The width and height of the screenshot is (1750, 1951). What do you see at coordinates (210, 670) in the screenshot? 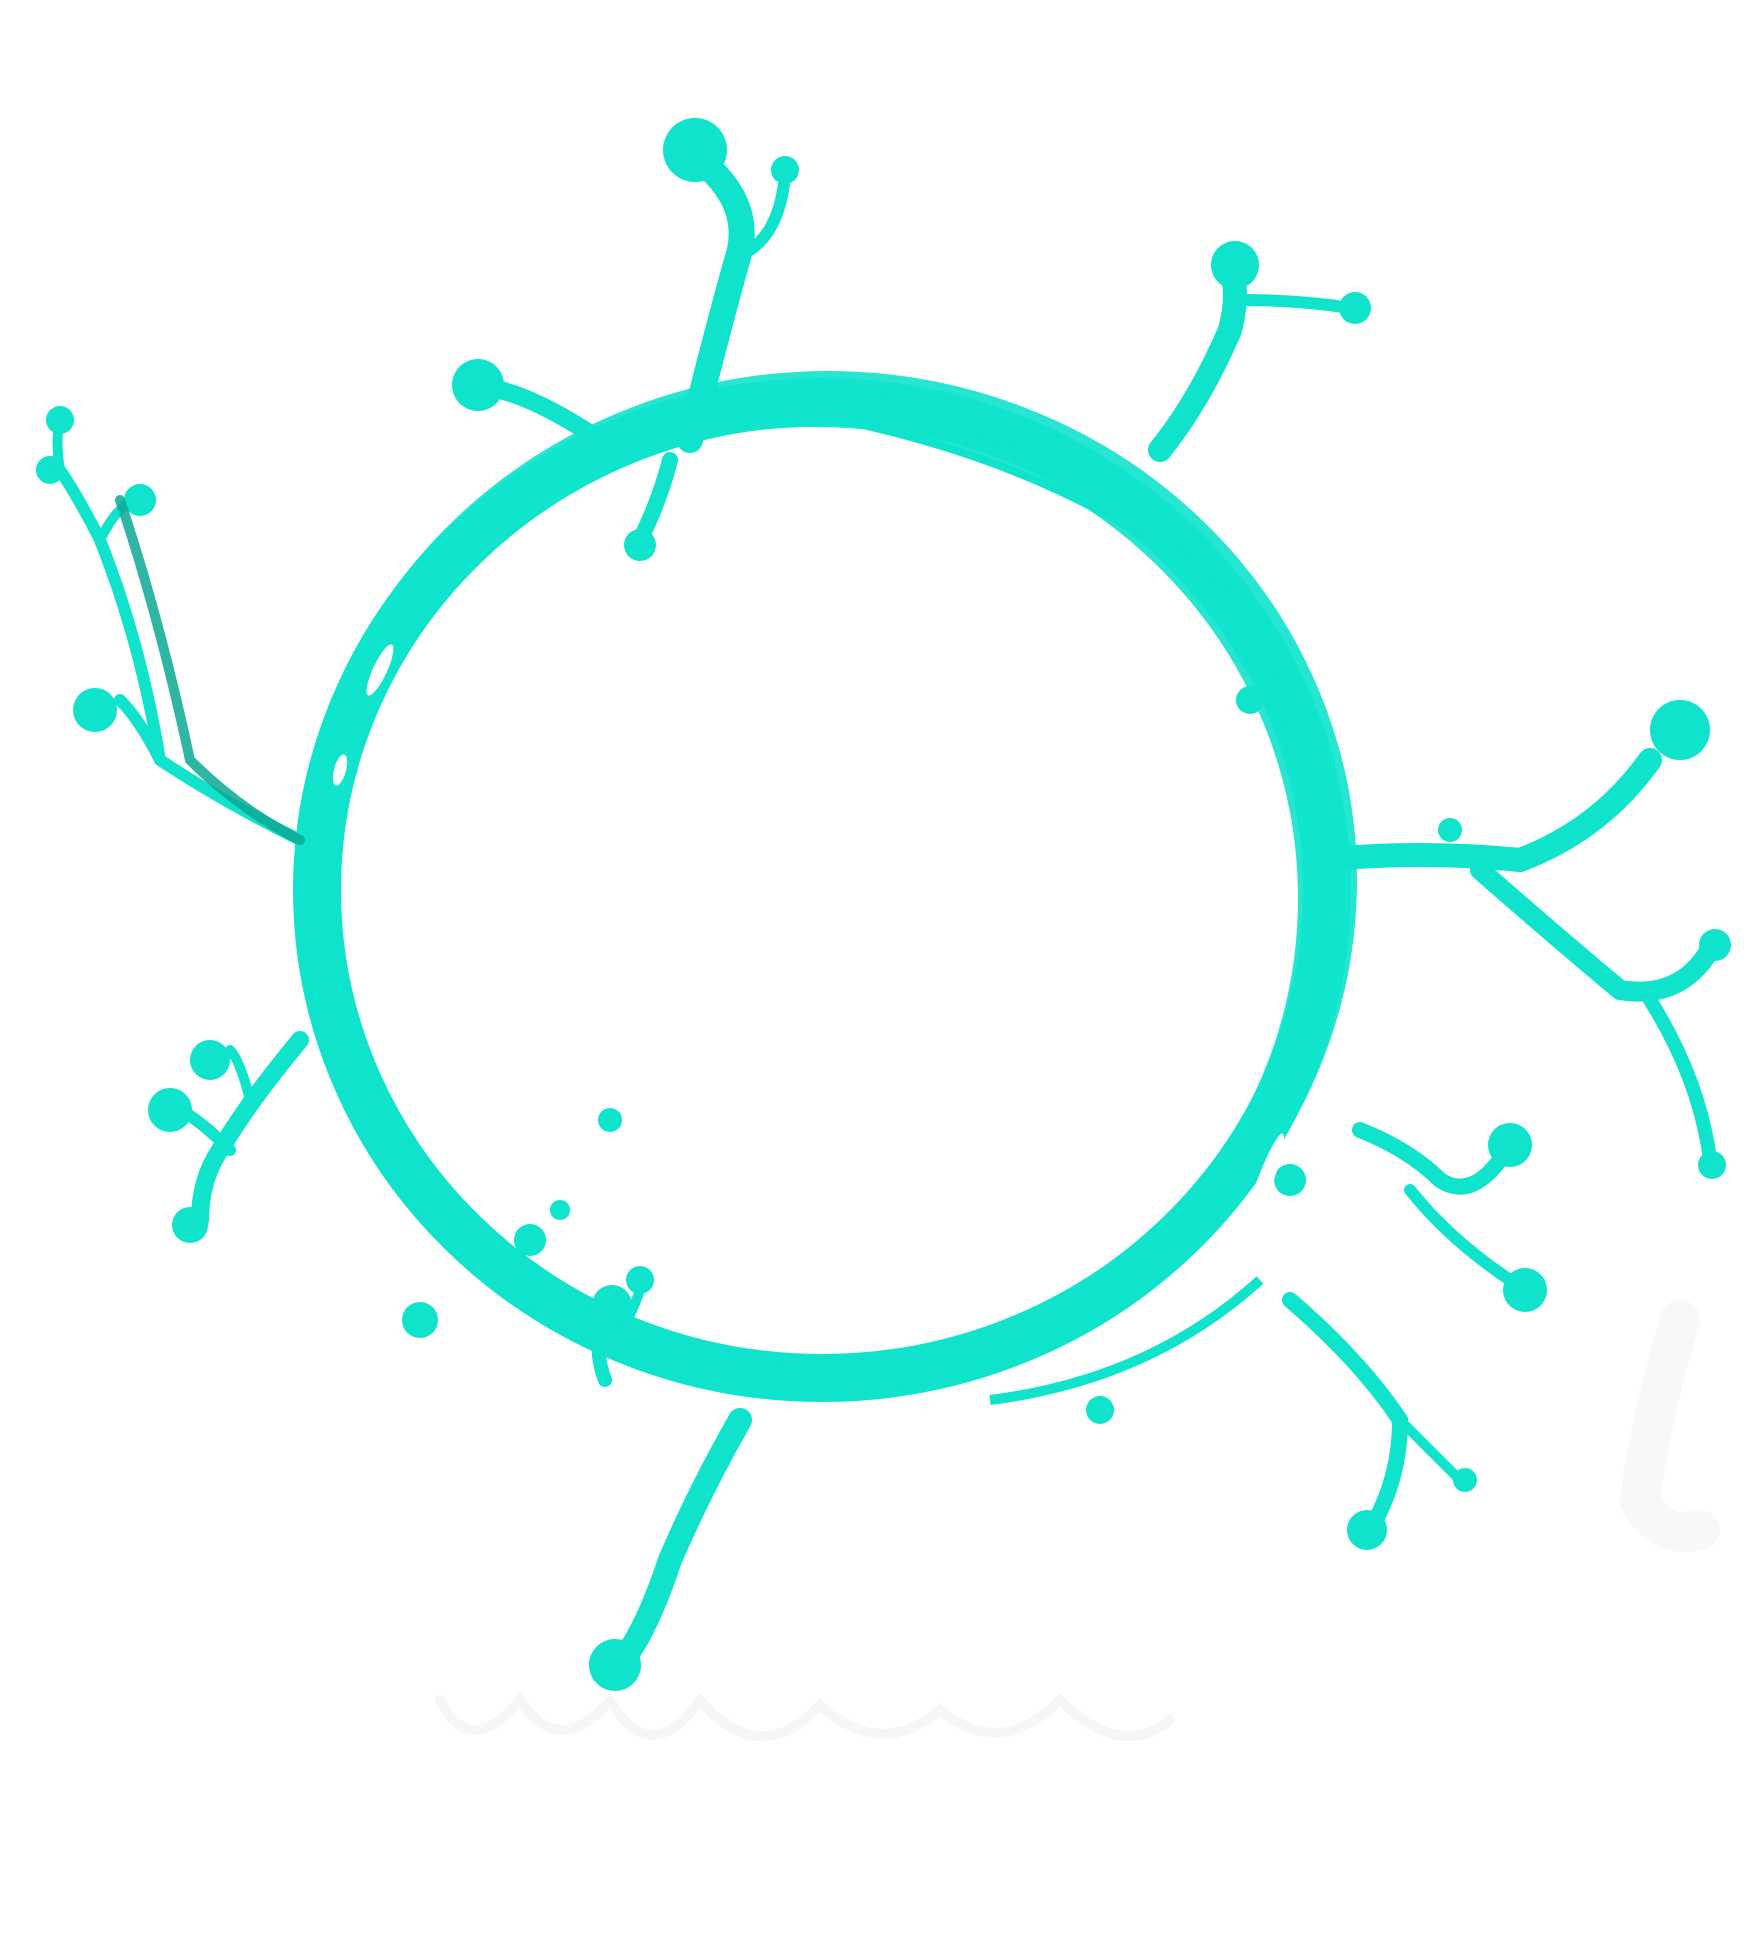
I see `splash-tendril-shadow` at bounding box center [210, 670].